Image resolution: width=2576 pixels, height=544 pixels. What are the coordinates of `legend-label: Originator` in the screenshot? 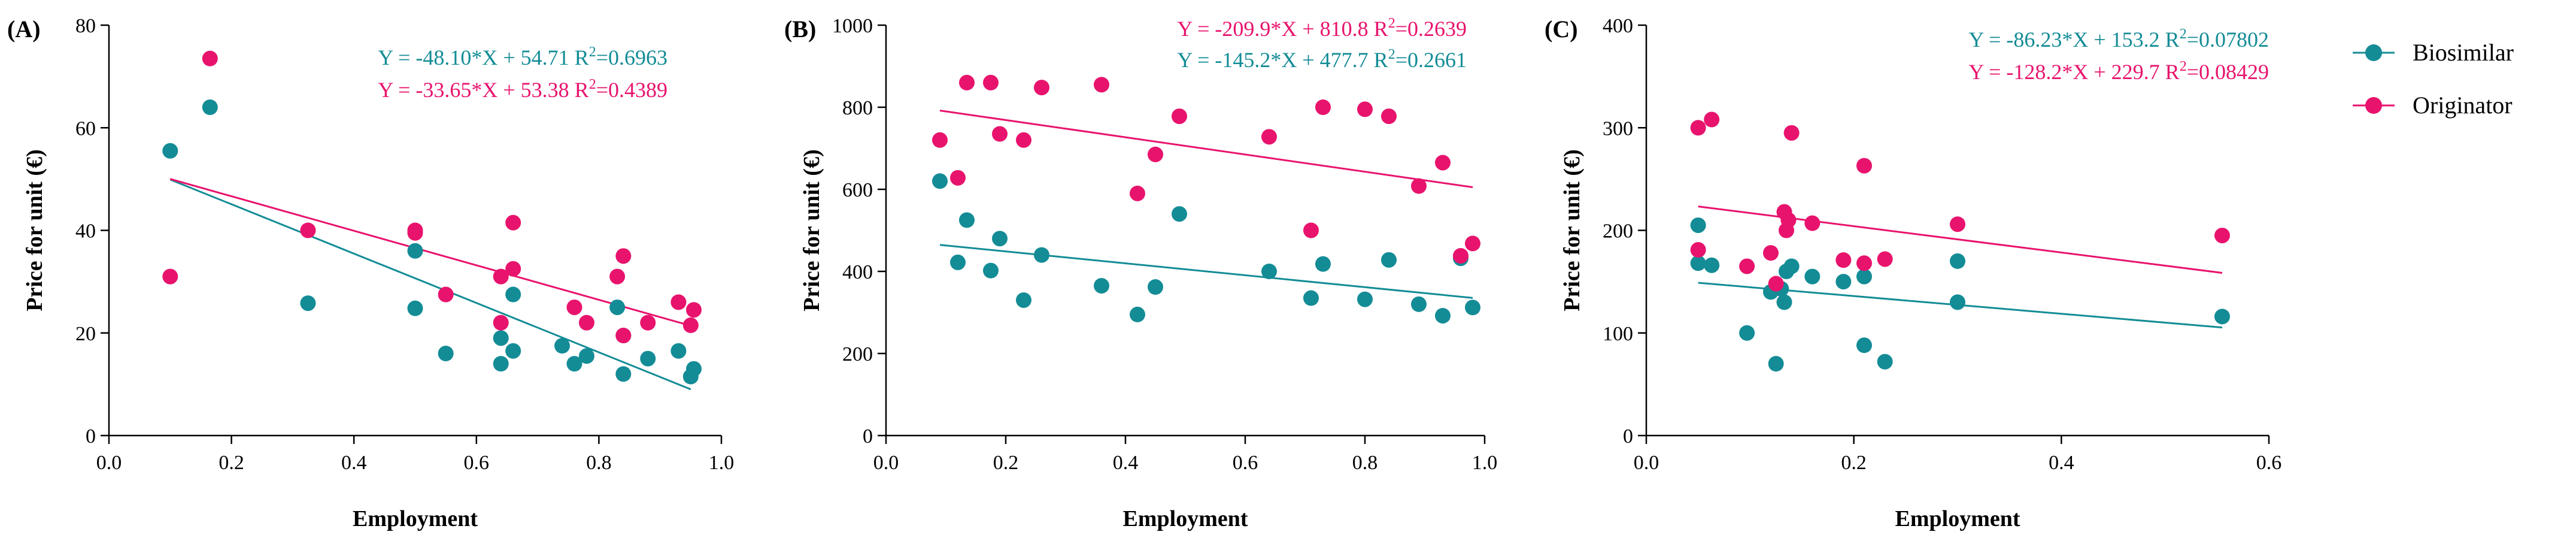 It's located at (2463, 105).